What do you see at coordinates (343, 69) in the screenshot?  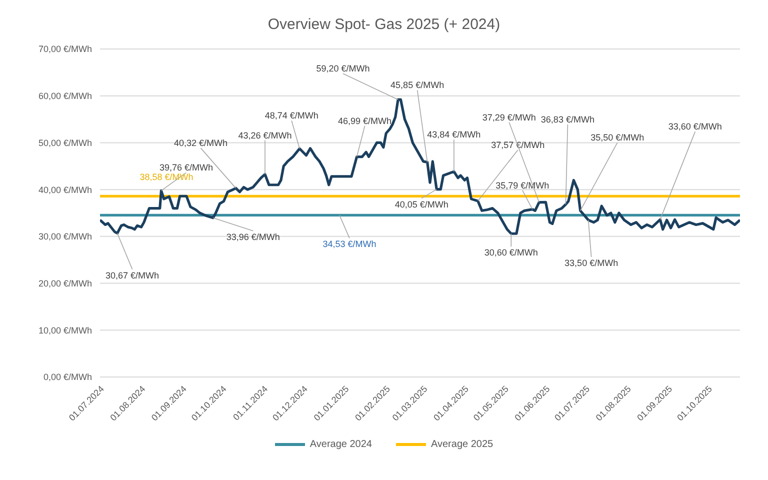 I see `annotation: 59,20 €/MWh` at bounding box center [343, 69].